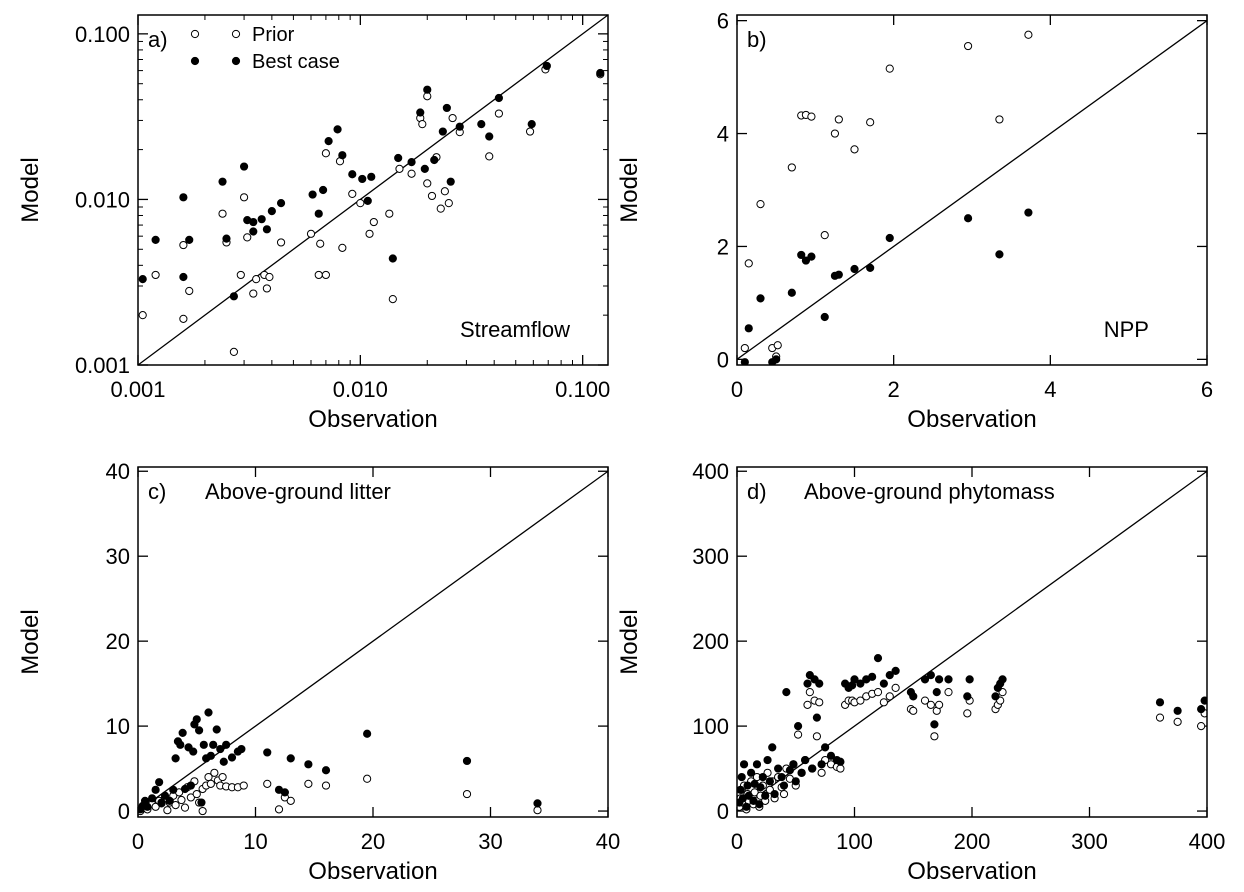 The height and width of the screenshot is (892, 1244). Describe the element at coordinates (298, 491) in the screenshot. I see `panel-title: Above-ground litter` at that location.